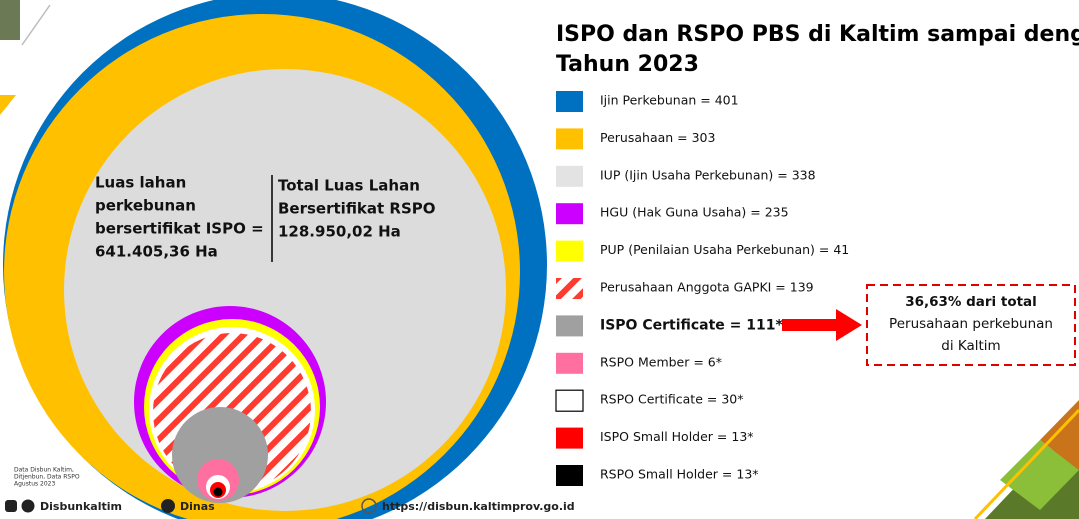 The width and height of the screenshot is (1079, 519). Describe the element at coordinates (10, 20) in the screenshot. I see `corner-image` at that location.